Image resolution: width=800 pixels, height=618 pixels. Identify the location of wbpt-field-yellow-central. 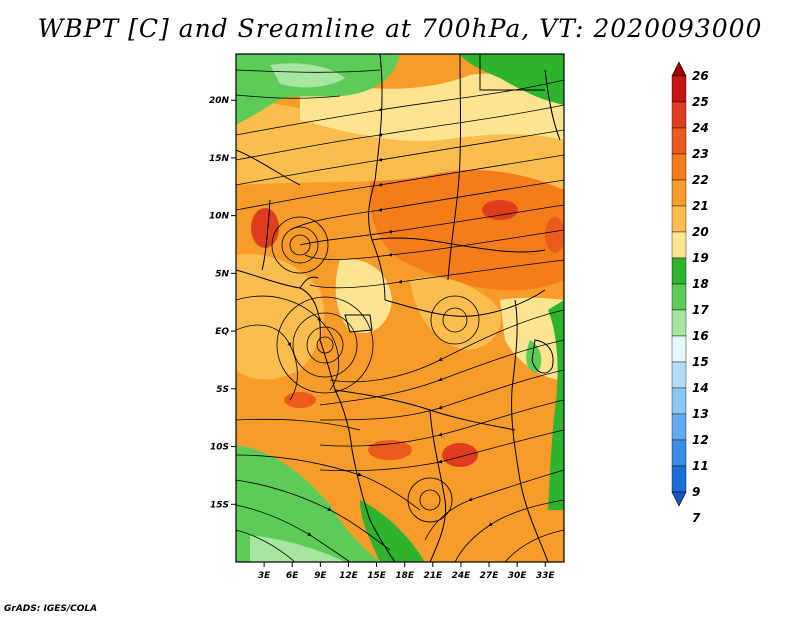
(455, 313).